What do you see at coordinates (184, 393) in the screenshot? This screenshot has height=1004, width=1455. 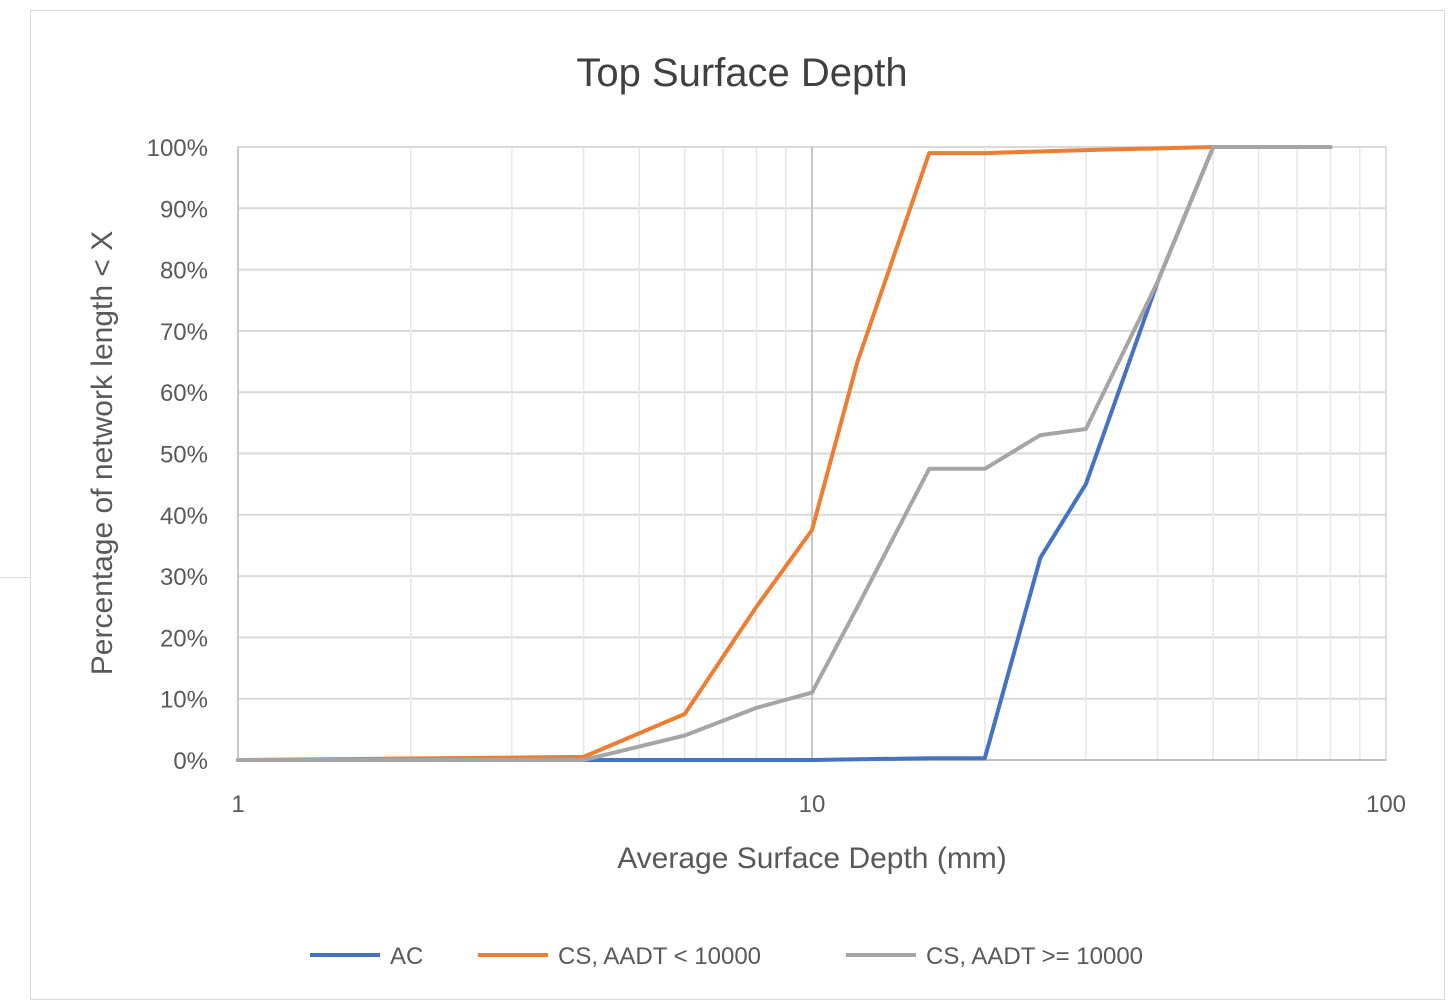 I see `y-tick-label: 60%` at bounding box center [184, 393].